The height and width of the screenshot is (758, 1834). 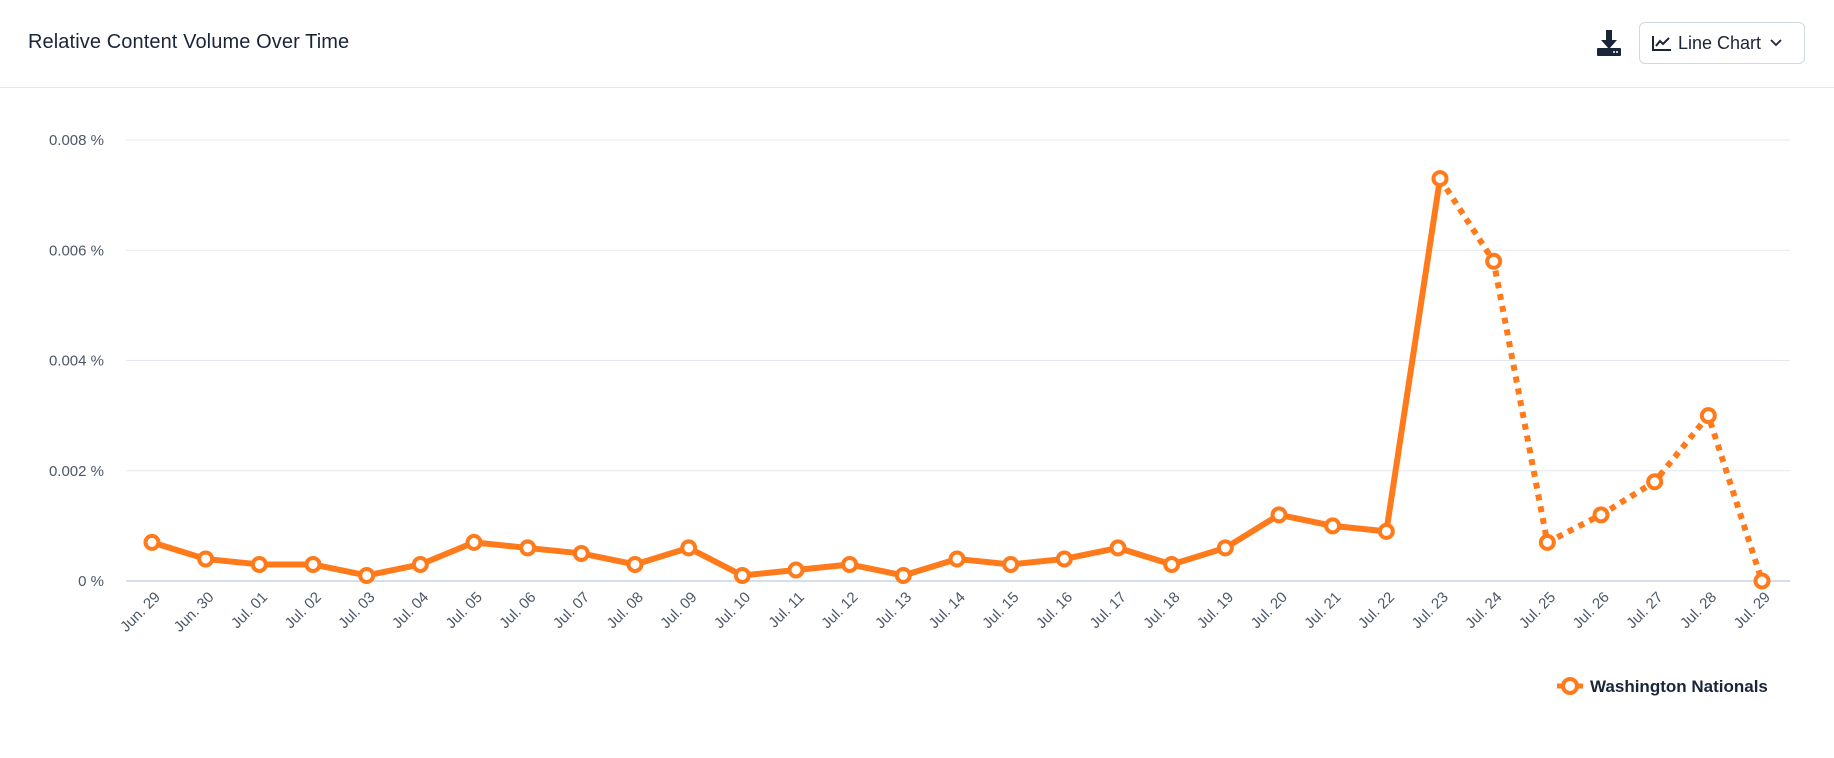 What do you see at coordinates (1570, 686) in the screenshot?
I see `legend-marker` at bounding box center [1570, 686].